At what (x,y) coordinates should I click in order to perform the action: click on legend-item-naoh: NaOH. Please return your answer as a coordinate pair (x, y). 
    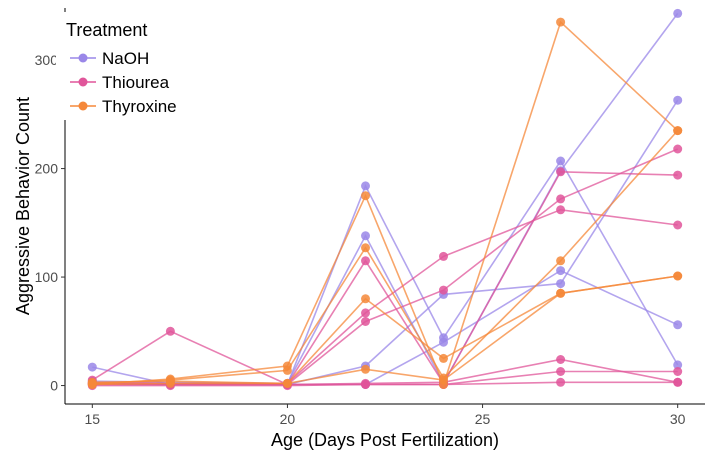
    Looking at the image, I should click on (109, 58).